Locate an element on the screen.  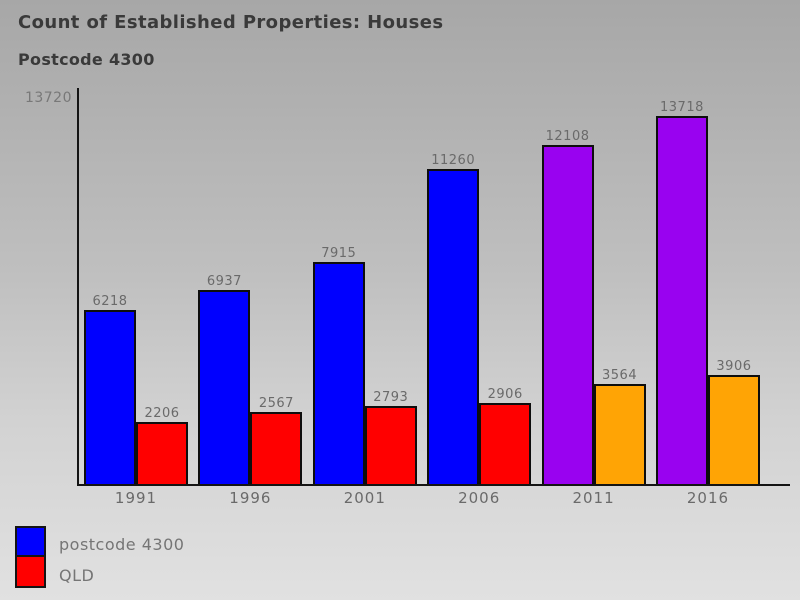
bar-cell: 6937 is located at coordinates (224, 292).